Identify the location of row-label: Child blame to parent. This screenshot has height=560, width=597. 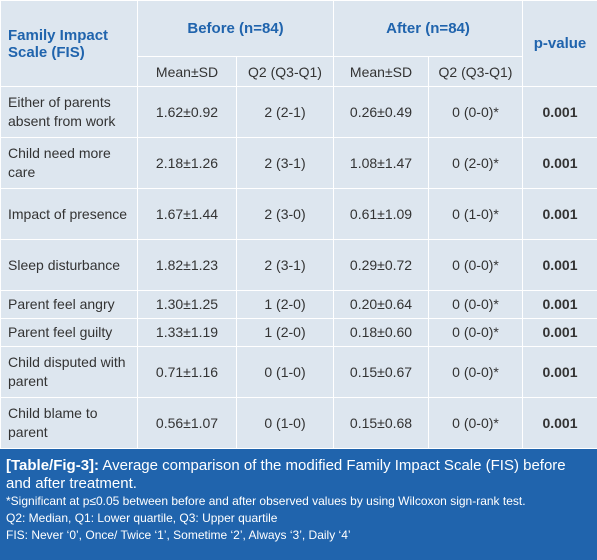
(69, 423).